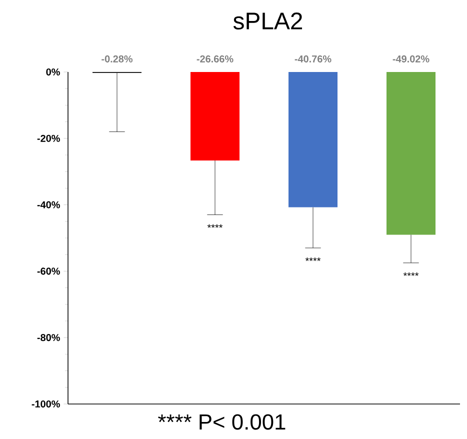 Image resolution: width=467 pixels, height=439 pixels. What do you see at coordinates (267, 21) in the screenshot?
I see `chart-title: sPLA2` at bounding box center [267, 21].